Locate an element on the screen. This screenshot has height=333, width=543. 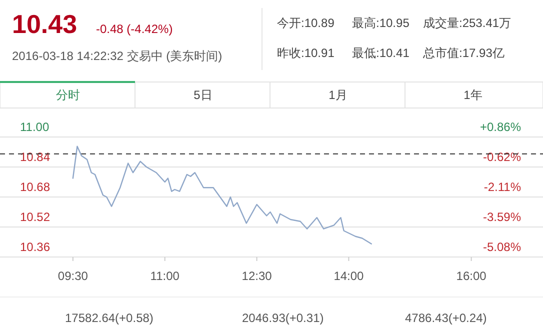
text: 最高:10.95 is located at coordinates (381, 23).